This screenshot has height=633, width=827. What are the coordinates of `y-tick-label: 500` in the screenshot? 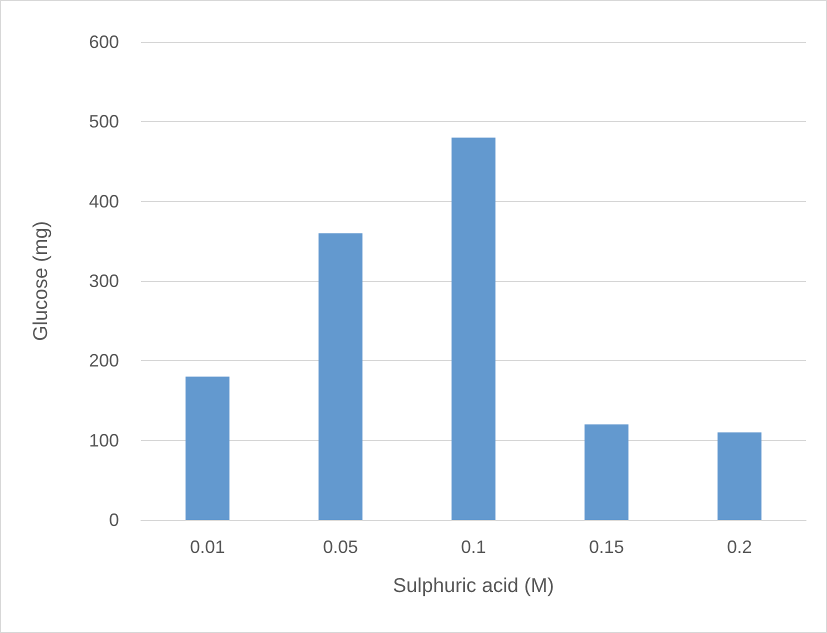 It's located at (103, 122).